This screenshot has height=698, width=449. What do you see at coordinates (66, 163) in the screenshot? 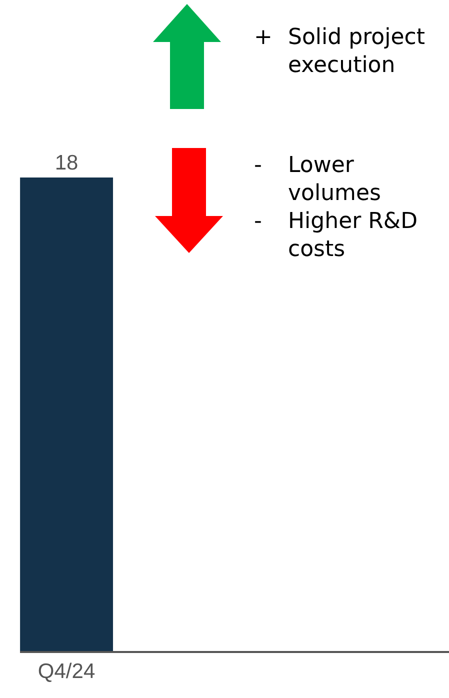
I see `data-label: 18` at bounding box center [66, 163].